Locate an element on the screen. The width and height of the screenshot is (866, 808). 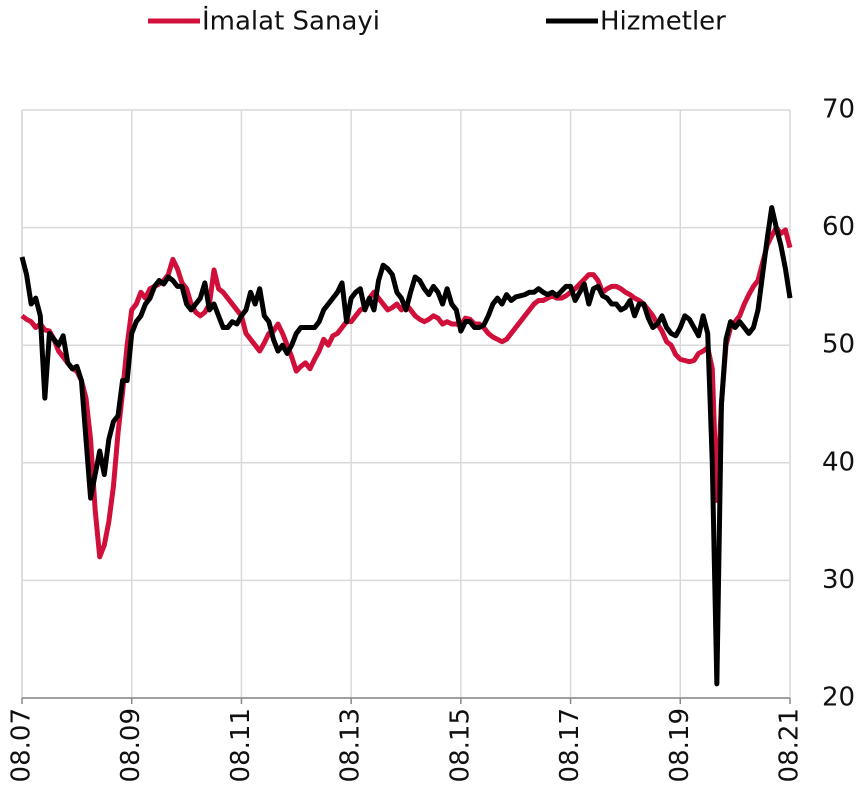
y-tick-label: 20 is located at coordinates (838, 698).